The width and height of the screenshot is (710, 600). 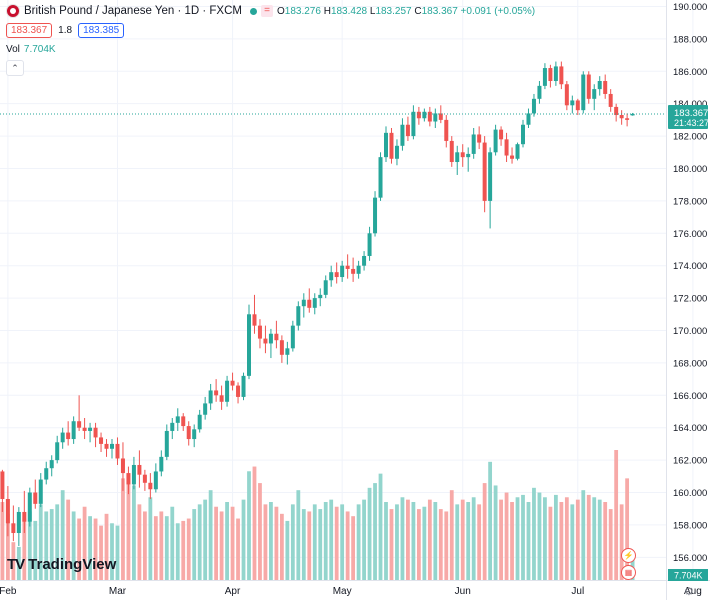 What do you see at coordinates (577, 591) in the screenshot?
I see `x-tick-label: Jul` at bounding box center [577, 591].